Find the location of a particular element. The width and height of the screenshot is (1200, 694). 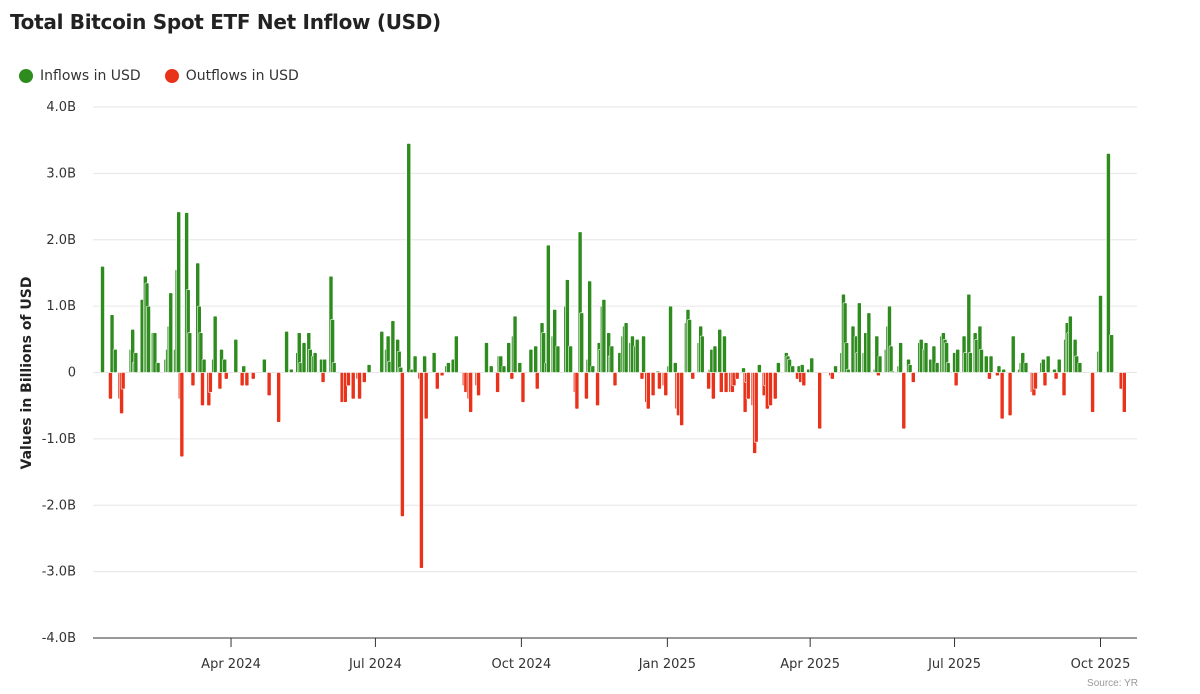

legend-label-inflows: Inflows in USD is located at coordinates (90, 76).